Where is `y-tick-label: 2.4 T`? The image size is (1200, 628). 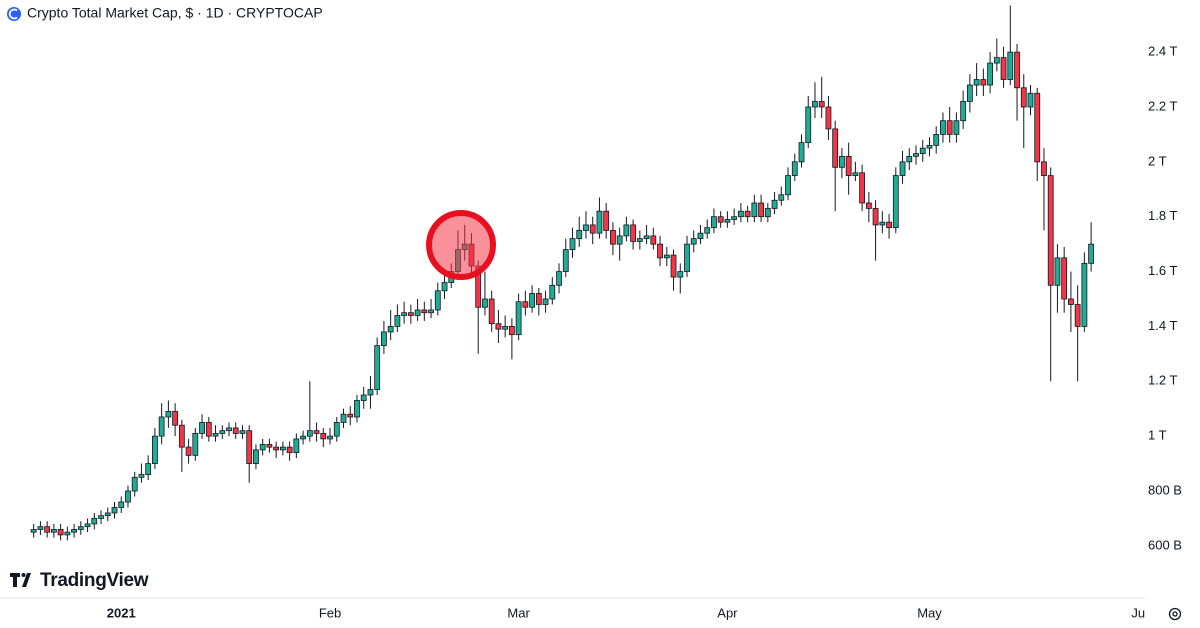 y-tick-label: 2.4 T is located at coordinates (1162, 51).